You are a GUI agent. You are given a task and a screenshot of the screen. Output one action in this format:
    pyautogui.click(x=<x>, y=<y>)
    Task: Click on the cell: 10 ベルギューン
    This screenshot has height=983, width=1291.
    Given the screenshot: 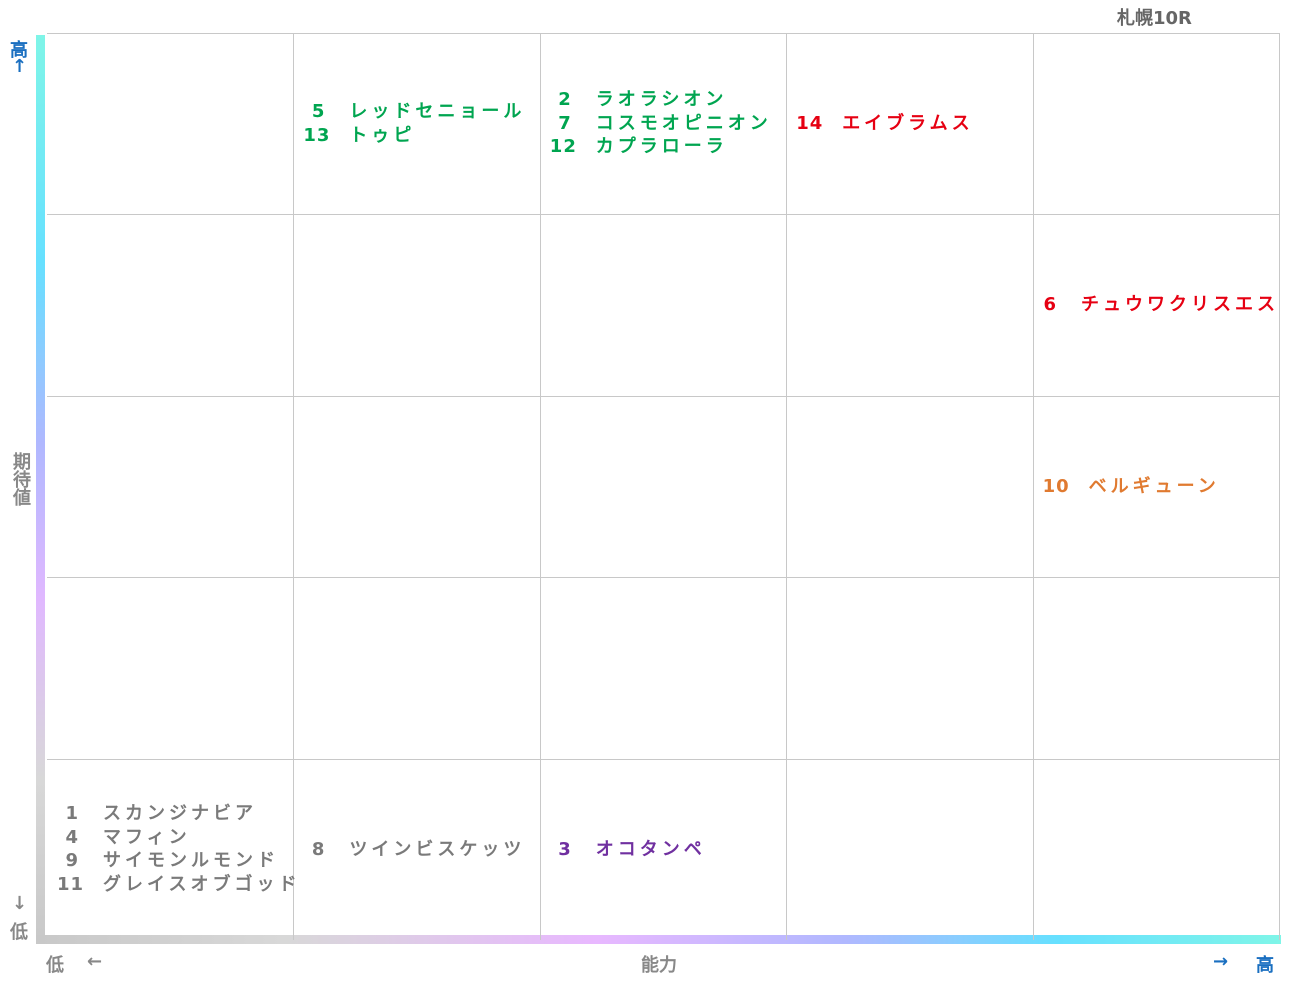 What is the action you would take?
    pyautogui.click(x=1161, y=486)
    